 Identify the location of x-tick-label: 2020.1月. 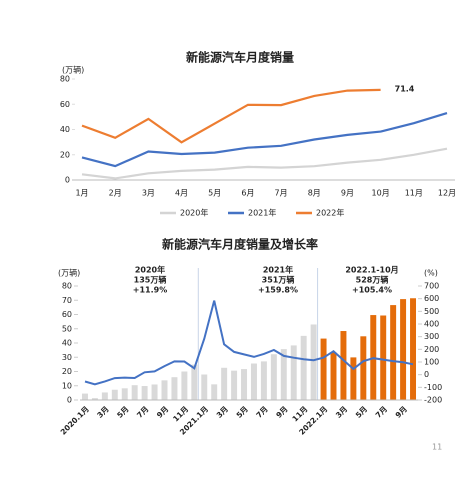
(75, 420).